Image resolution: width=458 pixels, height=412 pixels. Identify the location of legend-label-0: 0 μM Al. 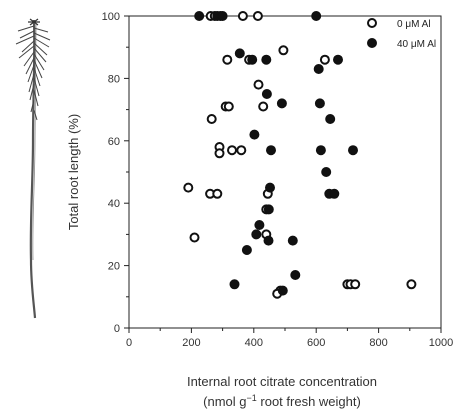
(414, 24).